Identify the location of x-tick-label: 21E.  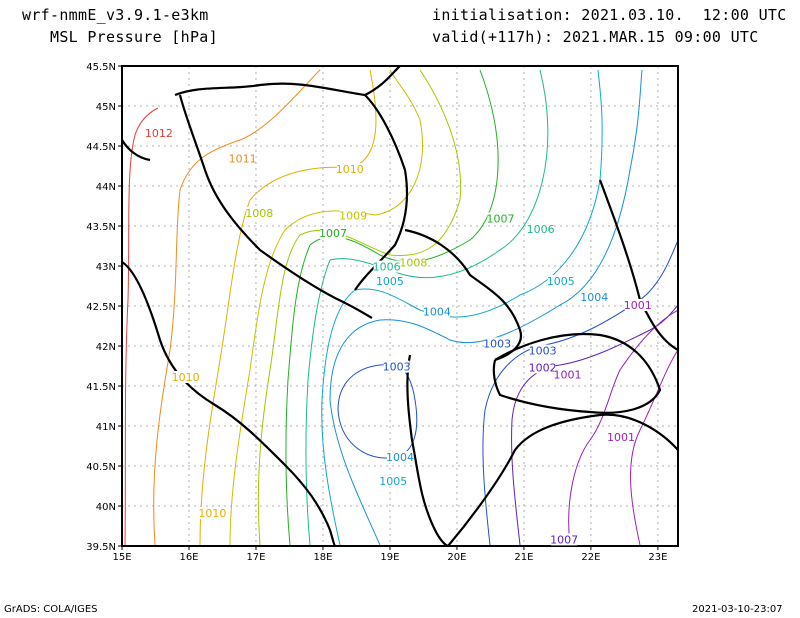
(523, 557).